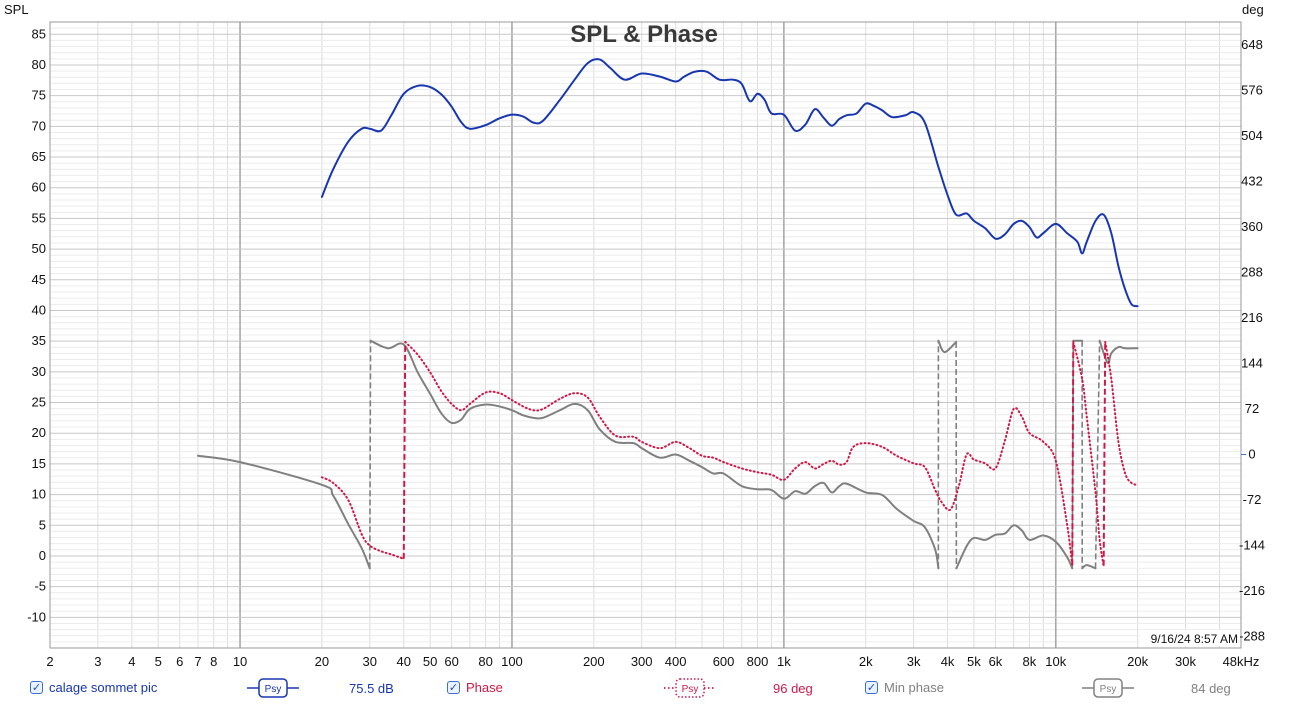 The image size is (1302, 707). I want to click on spl-tick-label: 80, so click(39, 64).